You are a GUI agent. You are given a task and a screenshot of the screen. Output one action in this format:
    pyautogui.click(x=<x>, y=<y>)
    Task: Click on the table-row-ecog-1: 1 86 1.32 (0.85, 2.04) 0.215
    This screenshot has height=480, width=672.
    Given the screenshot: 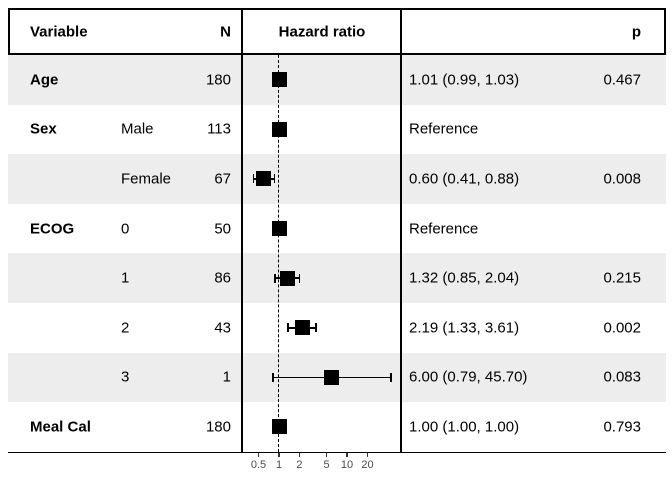 What is the action you would take?
    pyautogui.click(x=337, y=278)
    